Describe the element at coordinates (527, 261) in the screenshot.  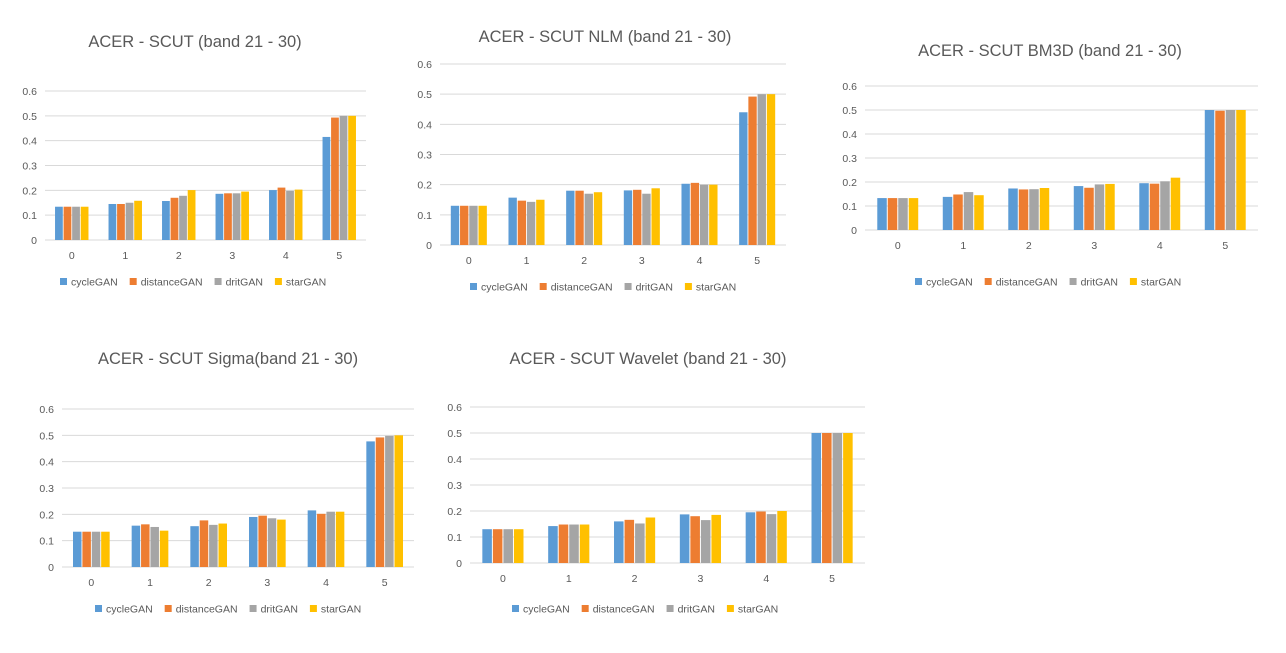
I see `x-tick-label: 1` at that location.